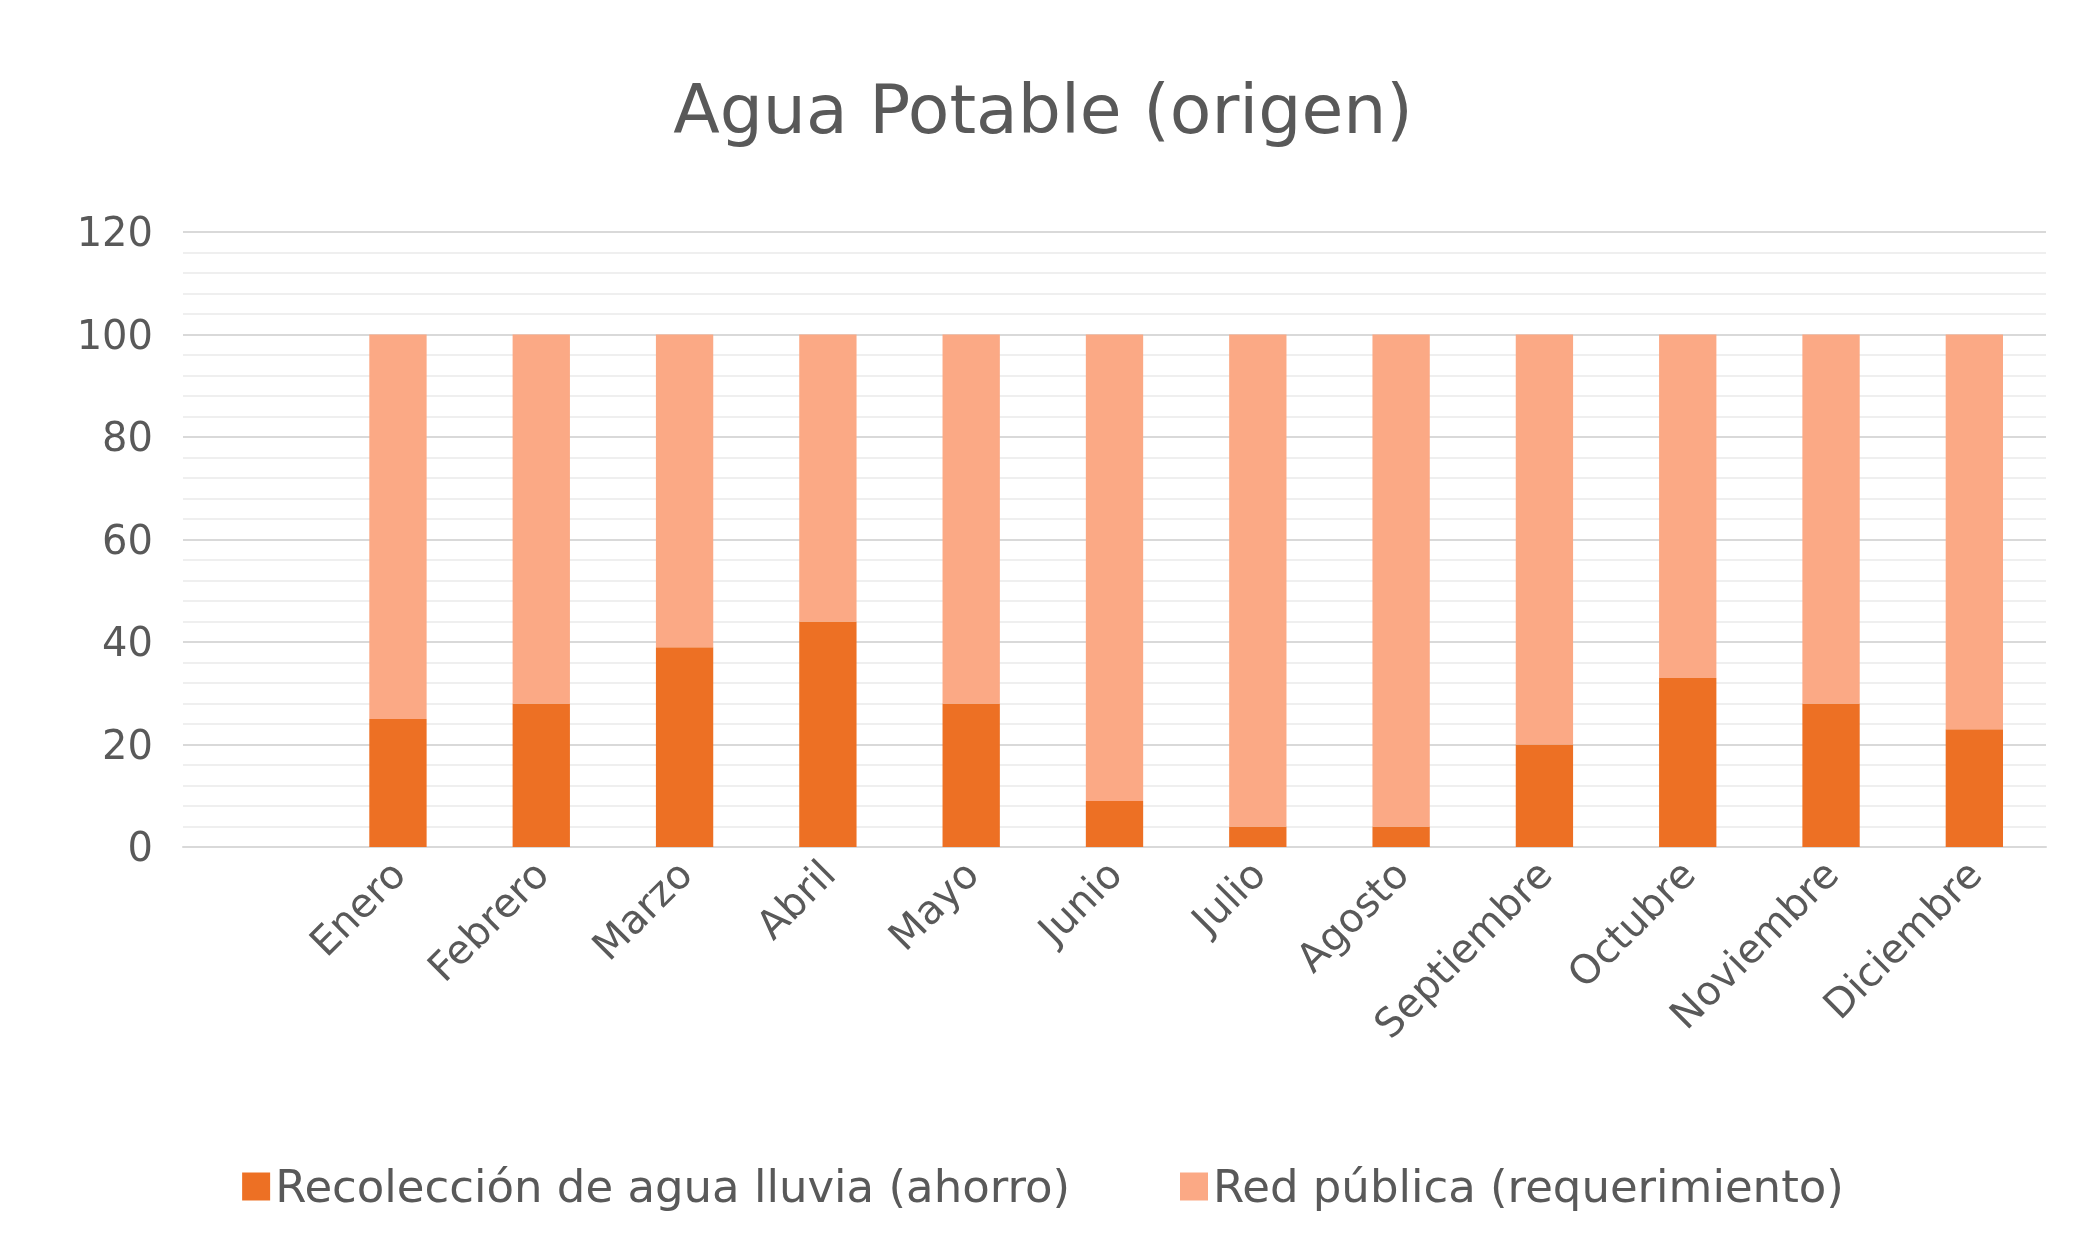 This screenshot has width=2086, height=1259. I want to click on legend-label: Recolección de agua lluvia (ahorro), so click(673, 1186).